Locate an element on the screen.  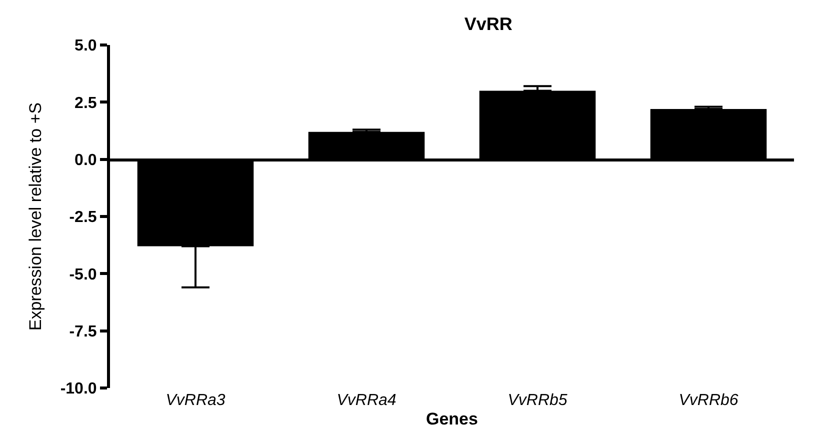
y-tick-label: -5.0 is located at coordinates (83, 275).